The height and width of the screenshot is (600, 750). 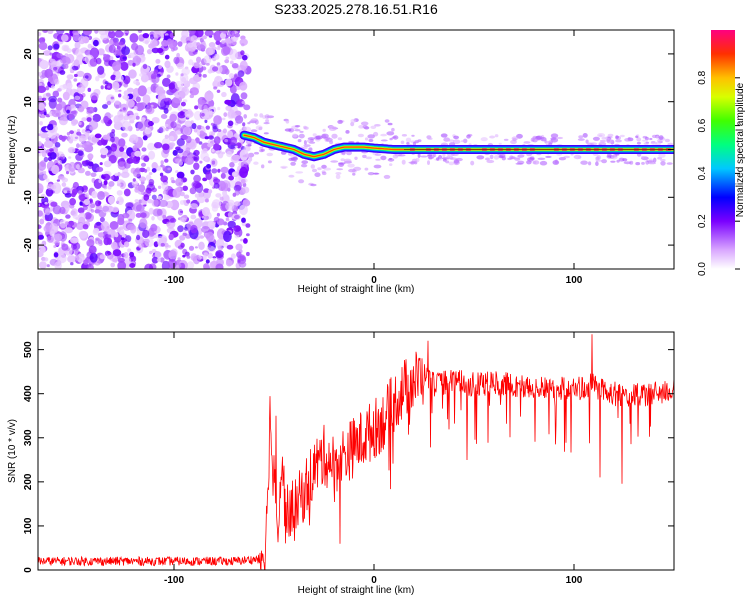 I want to click on spectrogram-ylabel: Frequency (Hz), so click(x=12, y=150).